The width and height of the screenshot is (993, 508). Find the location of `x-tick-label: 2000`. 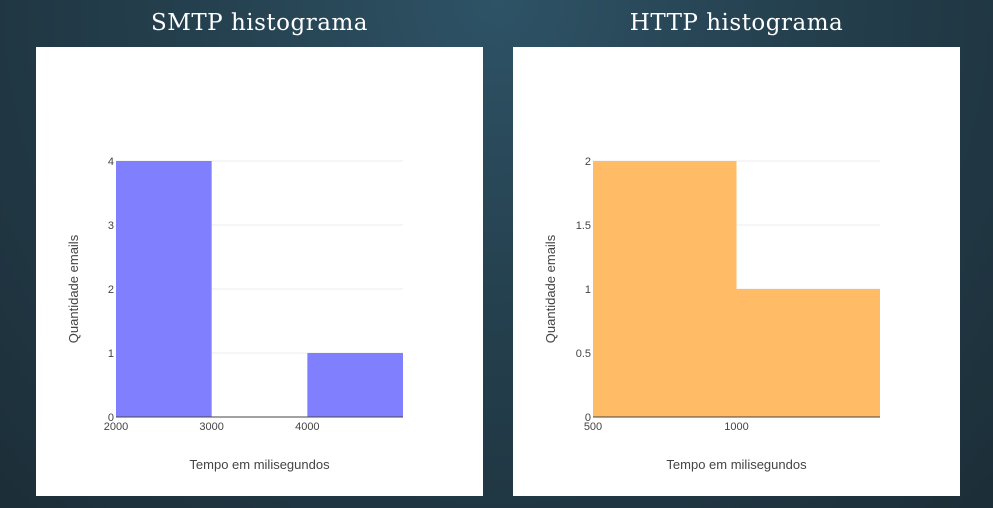

x-tick-label: 2000 is located at coordinates (116, 427).